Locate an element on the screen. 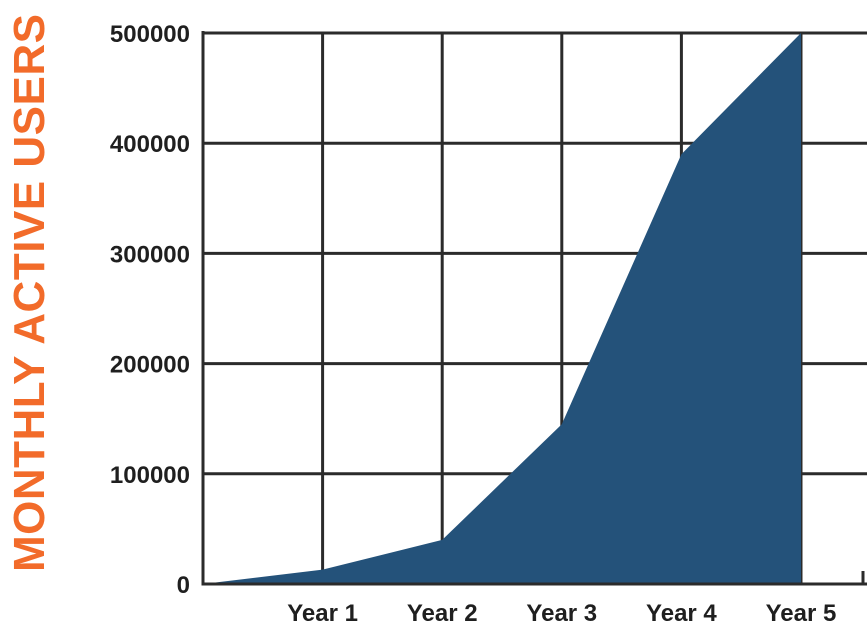 The height and width of the screenshot is (632, 867). x-tick-label: Year 2 is located at coordinates (442, 613).